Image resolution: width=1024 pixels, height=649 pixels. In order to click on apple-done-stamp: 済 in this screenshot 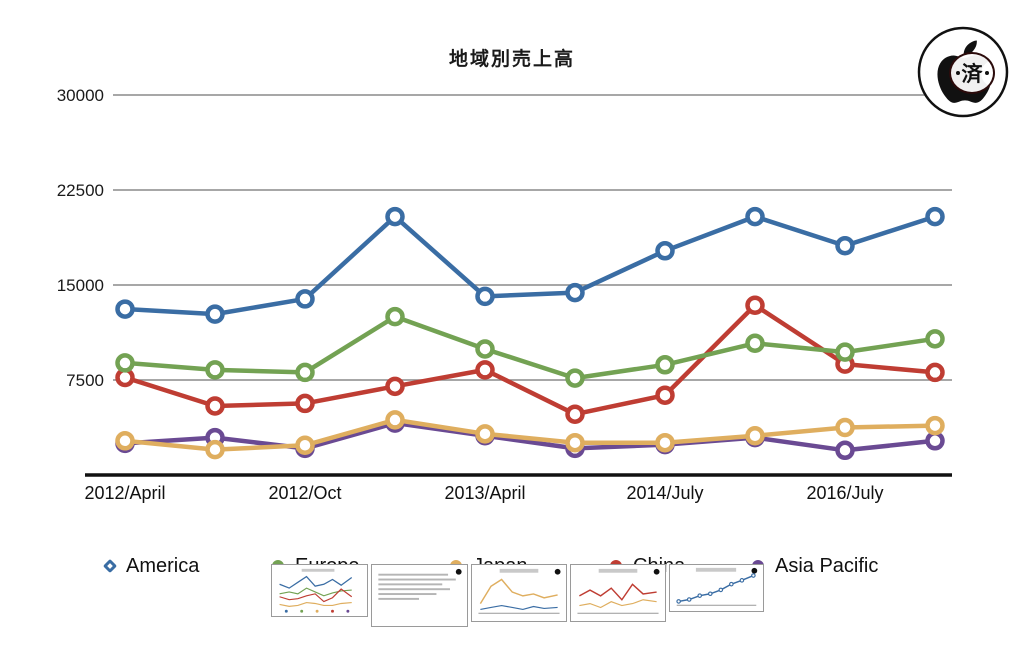, I will do `click(963, 72)`.